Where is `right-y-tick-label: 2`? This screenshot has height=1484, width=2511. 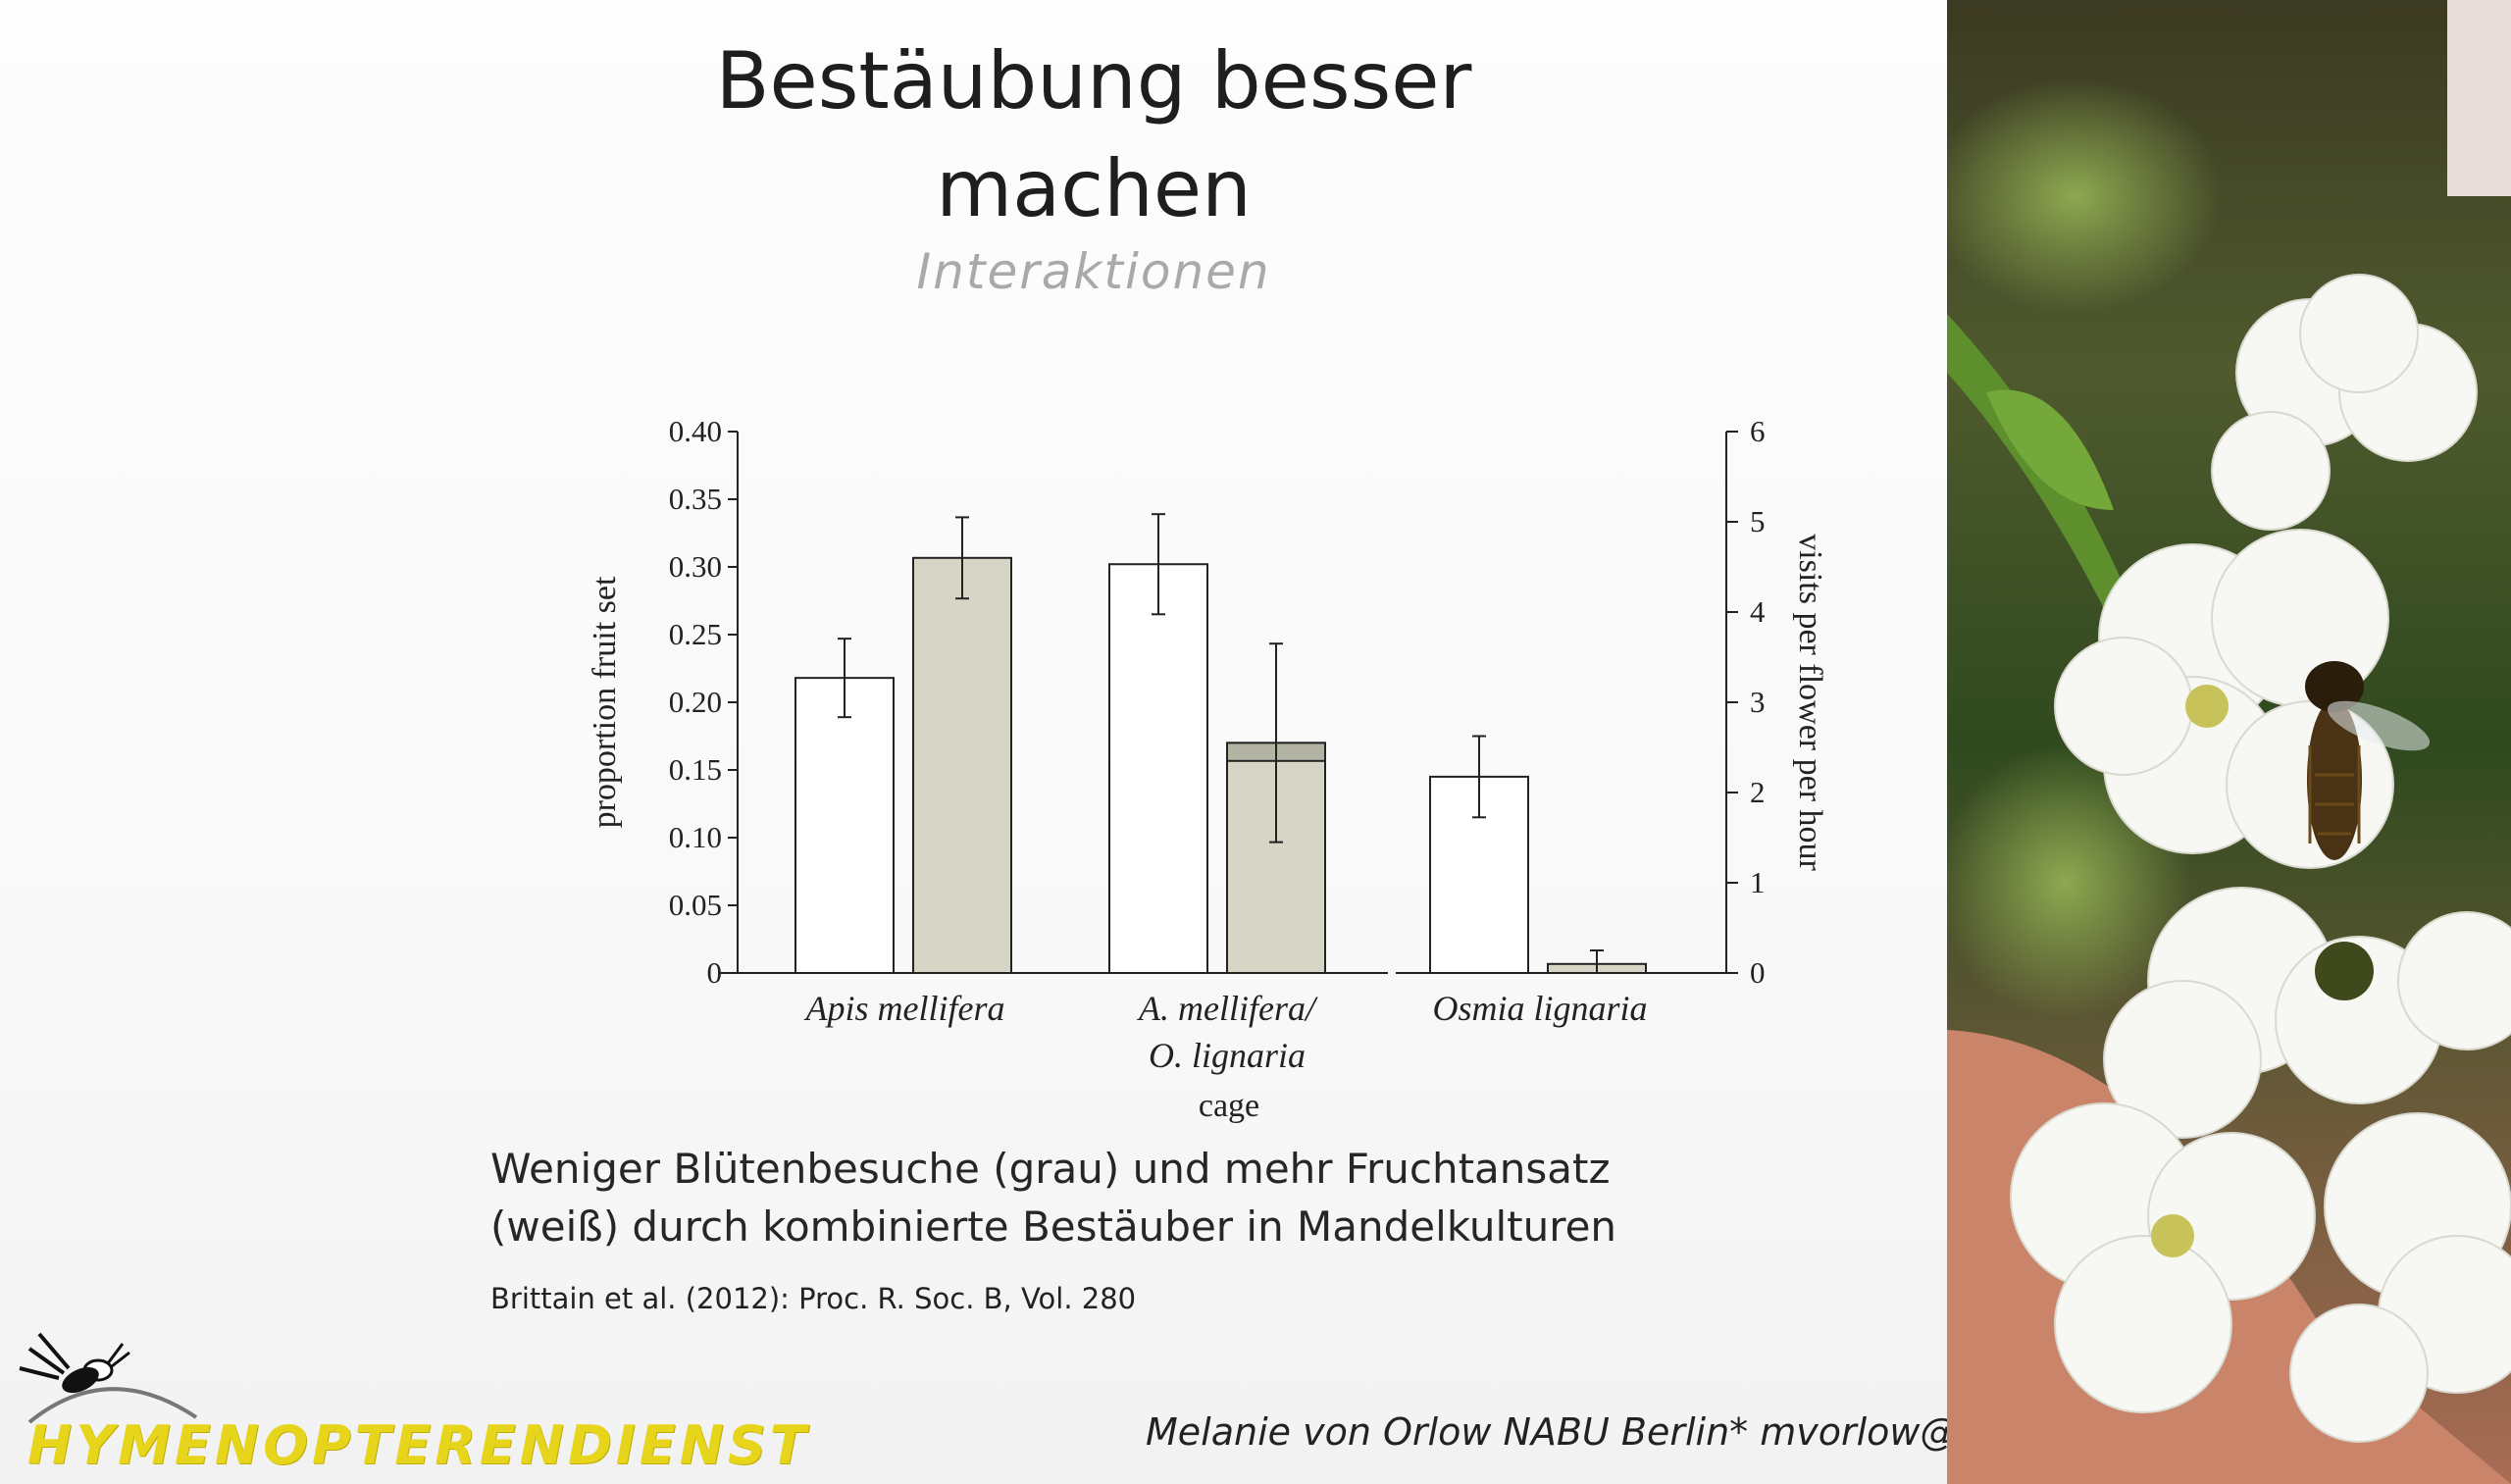
right-y-tick-label: 2 is located at coordinates (1758, 792).